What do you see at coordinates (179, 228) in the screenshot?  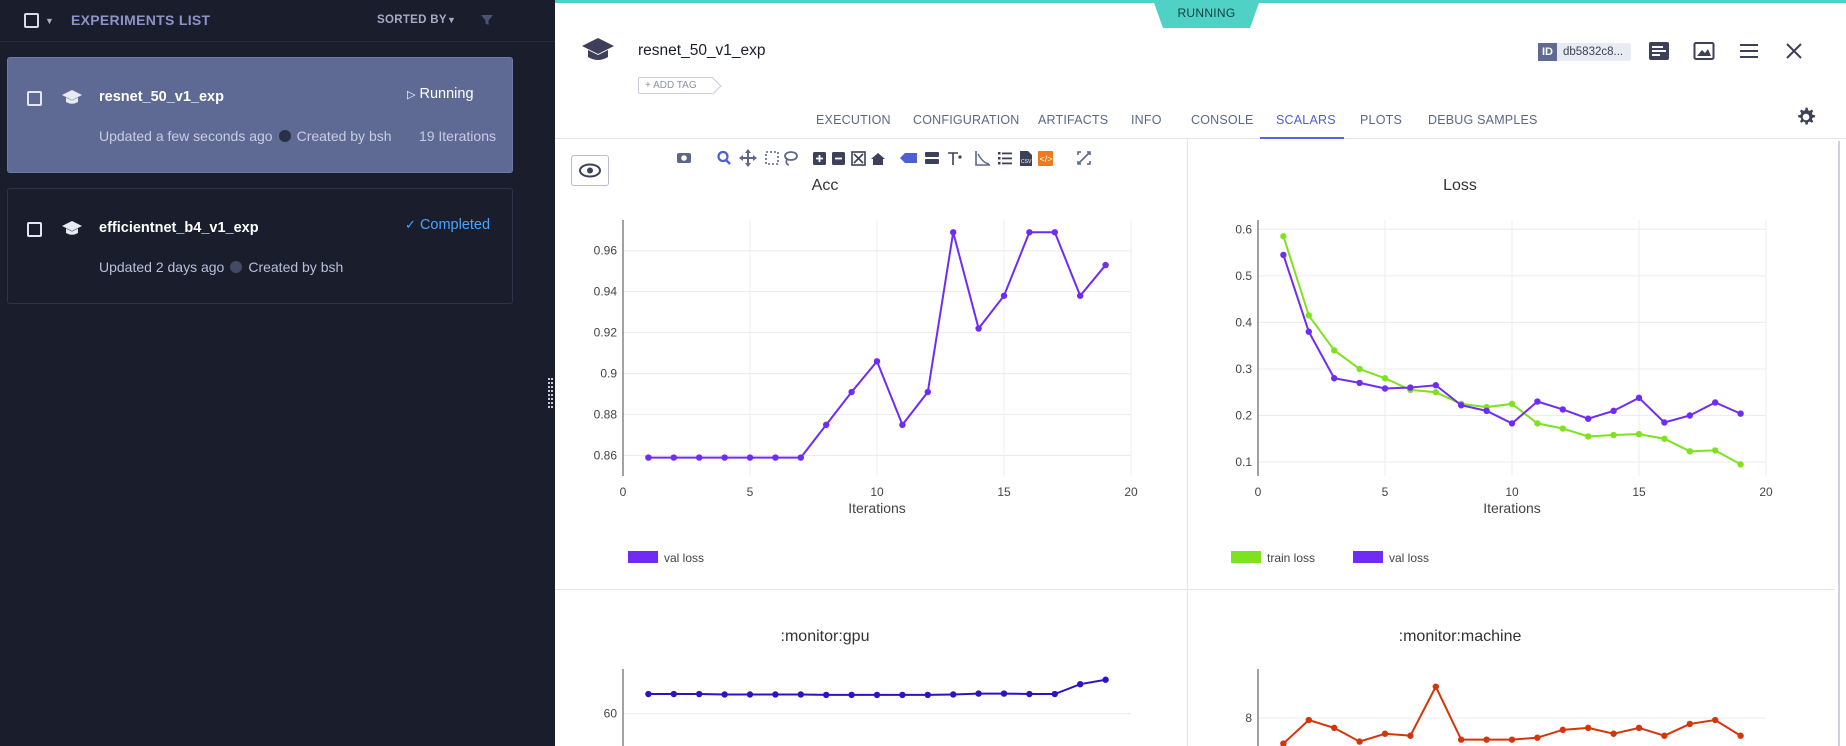 I see `experiment-name: efficientnet_b4_v1_exp` at bounding box center [179, 228].